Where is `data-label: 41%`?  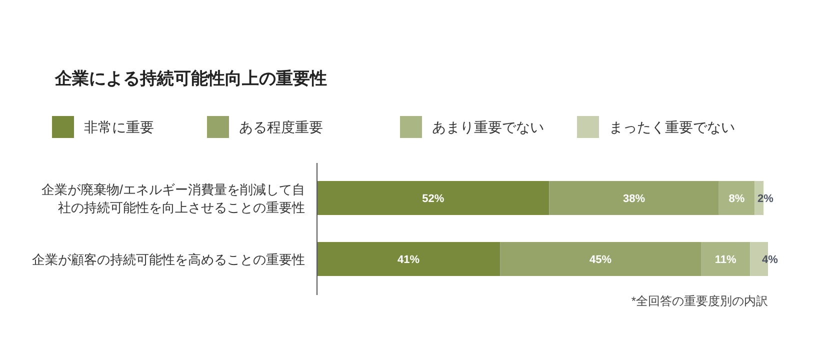 data-label: 41% is located at coordinates (409, 260).